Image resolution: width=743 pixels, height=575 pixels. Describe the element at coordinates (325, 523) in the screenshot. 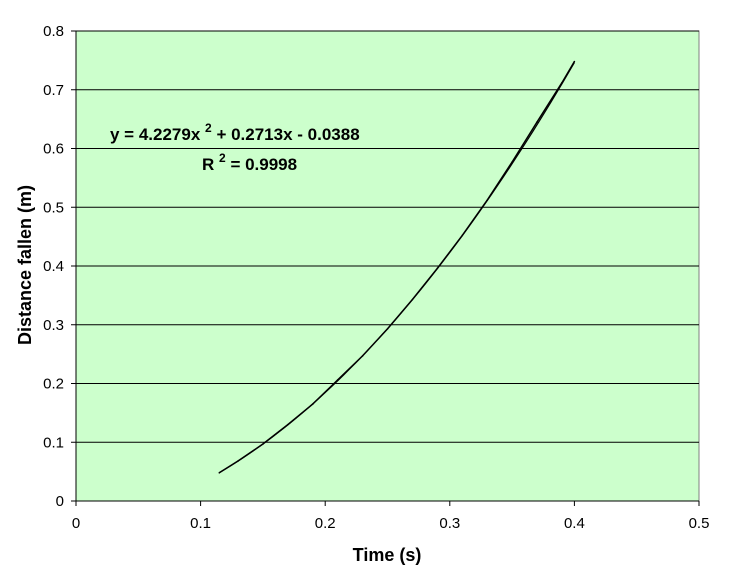

I see `x-tick-label: 0.2` at that location.